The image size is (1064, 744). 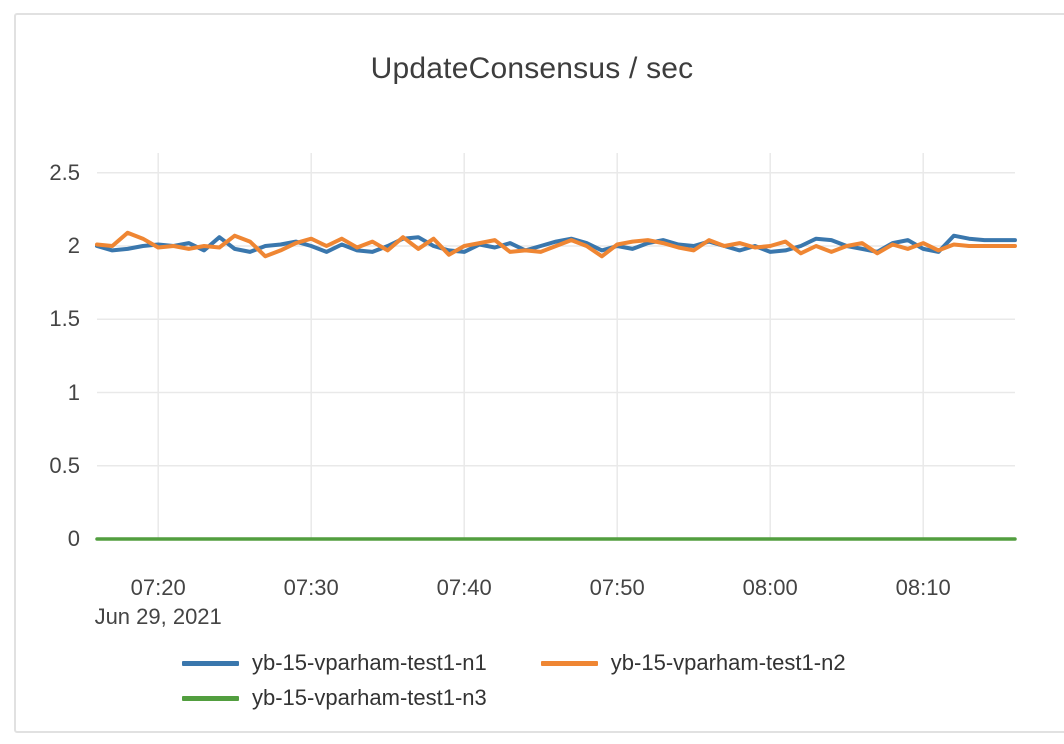 I want to click on y-tick-label: 1, so click(x=73, y=392).